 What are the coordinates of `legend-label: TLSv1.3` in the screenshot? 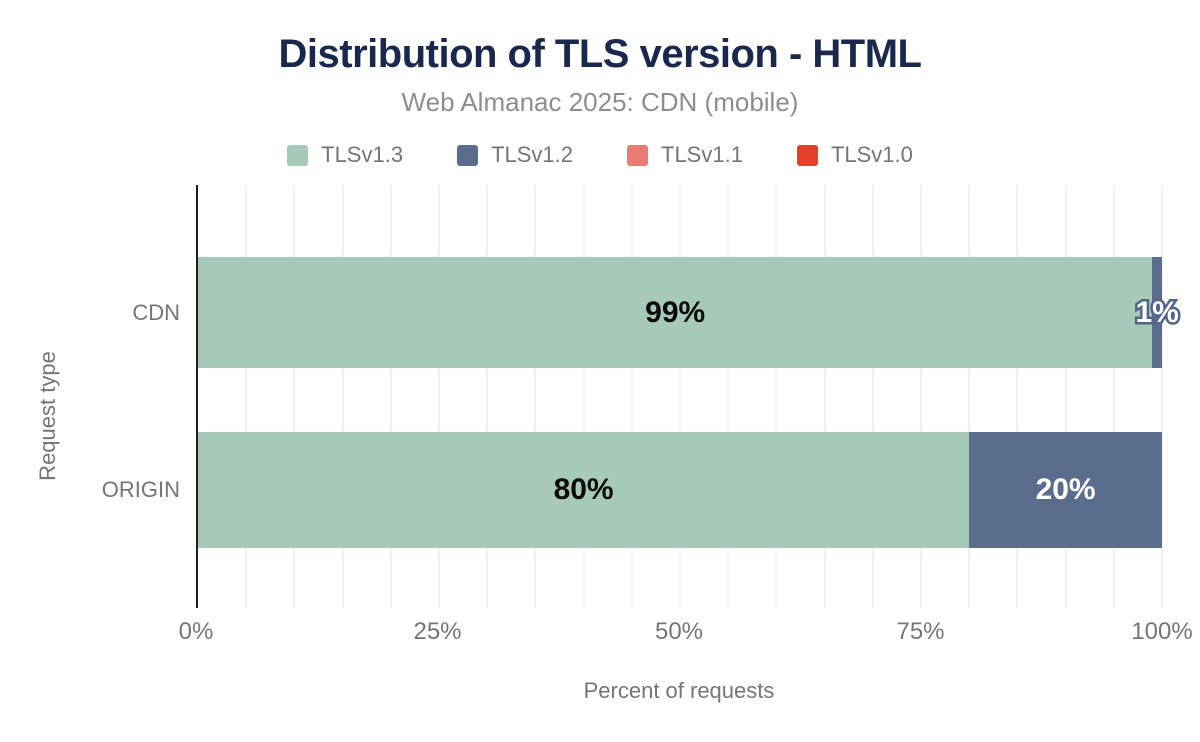 It's located at (362, 154).